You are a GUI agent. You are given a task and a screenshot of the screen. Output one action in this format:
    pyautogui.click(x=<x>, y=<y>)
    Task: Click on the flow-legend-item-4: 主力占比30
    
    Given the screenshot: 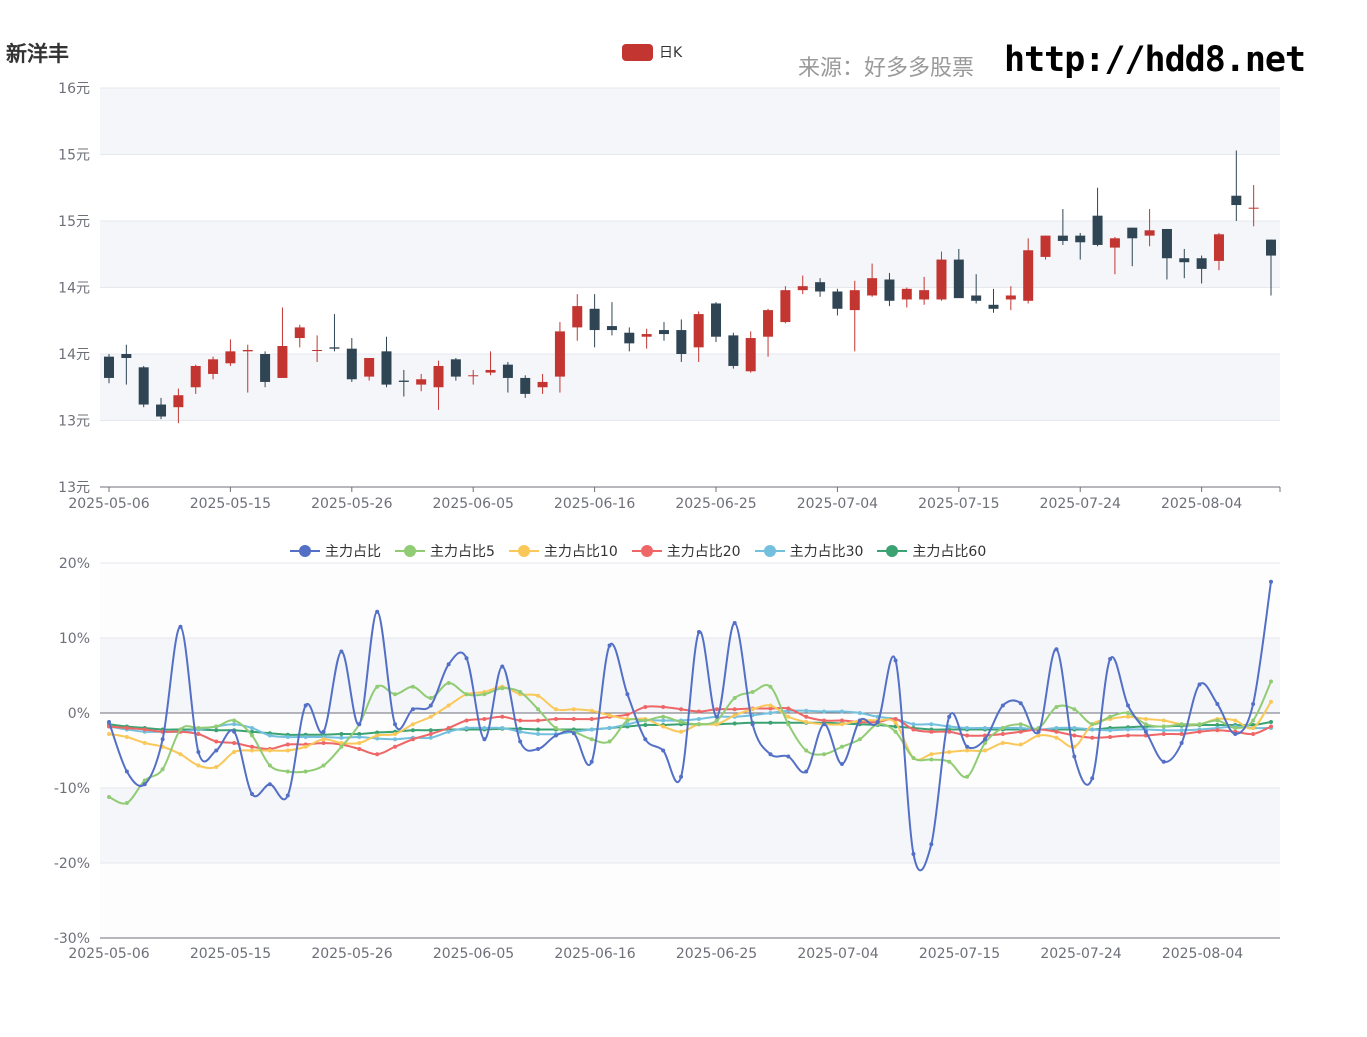 What is the action you would take?
    pyautogui.click(x=808, y=551)
    